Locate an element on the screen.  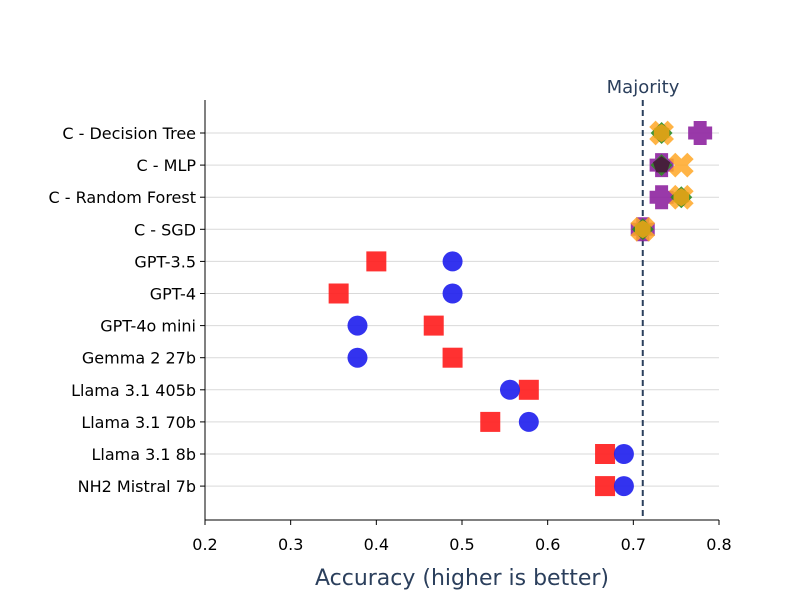
x-tick-label: 0.4 is located at coordinates (376, 544).